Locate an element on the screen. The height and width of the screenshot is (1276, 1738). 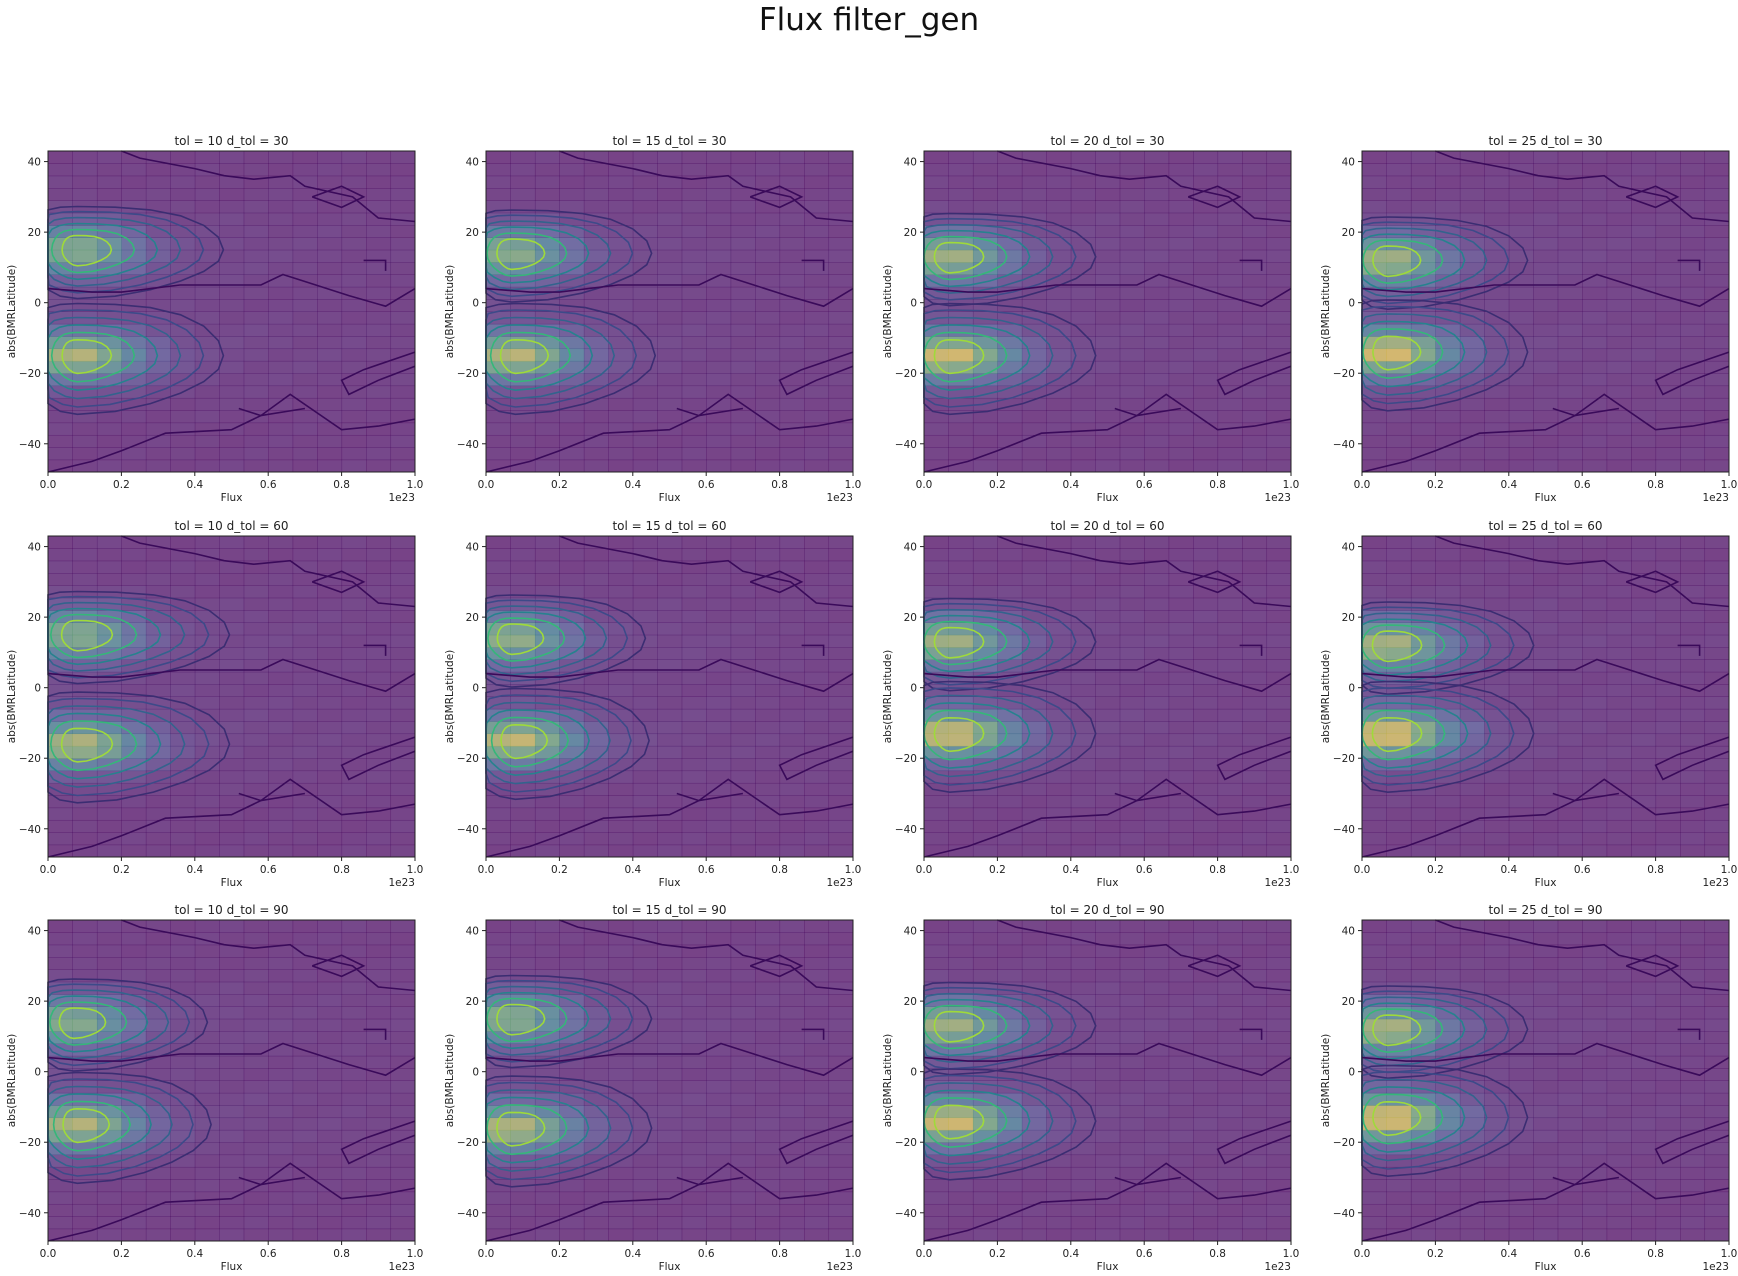
y-tick-label: 0 is located at coordinates (37, 304).